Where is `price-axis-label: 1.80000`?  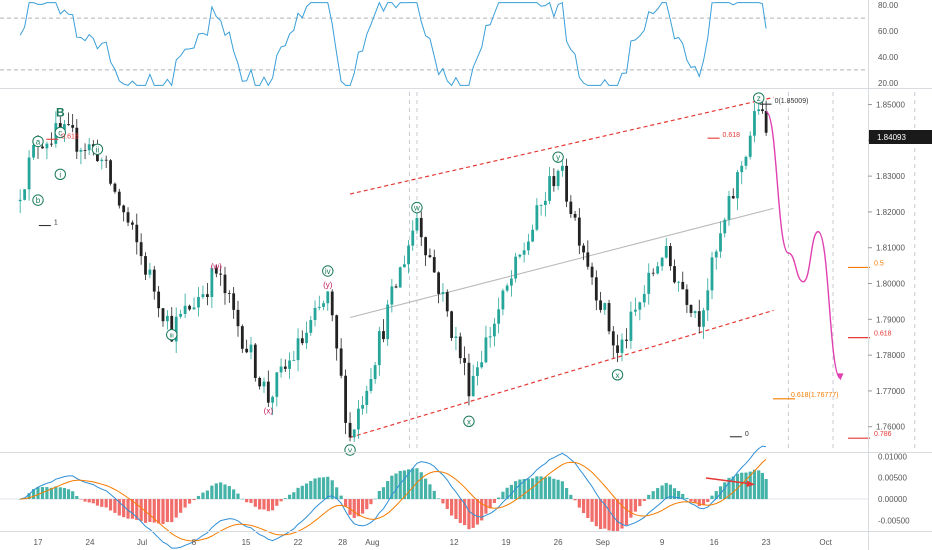 price-axis-label: 1.80000 is located at coordinates (890, 284).